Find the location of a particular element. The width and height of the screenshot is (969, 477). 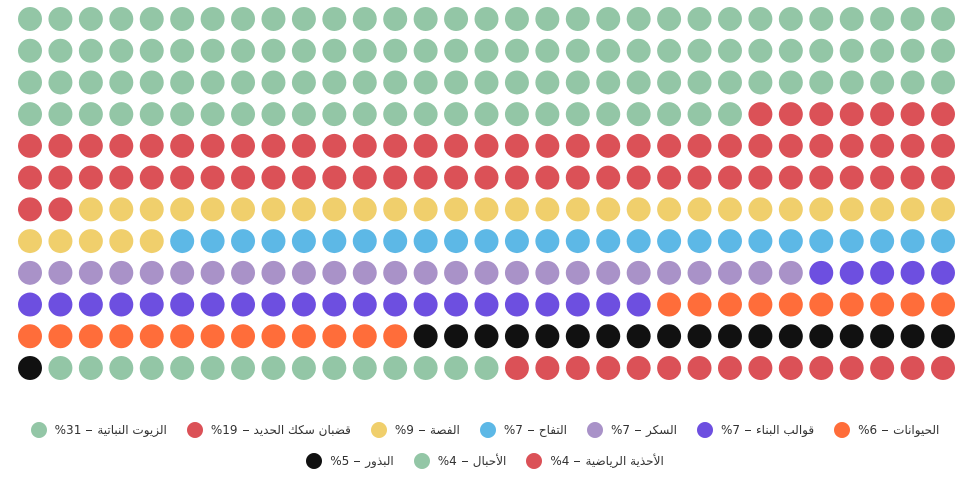

legend-item: %7 السكر is located at coordinates (631, 430).